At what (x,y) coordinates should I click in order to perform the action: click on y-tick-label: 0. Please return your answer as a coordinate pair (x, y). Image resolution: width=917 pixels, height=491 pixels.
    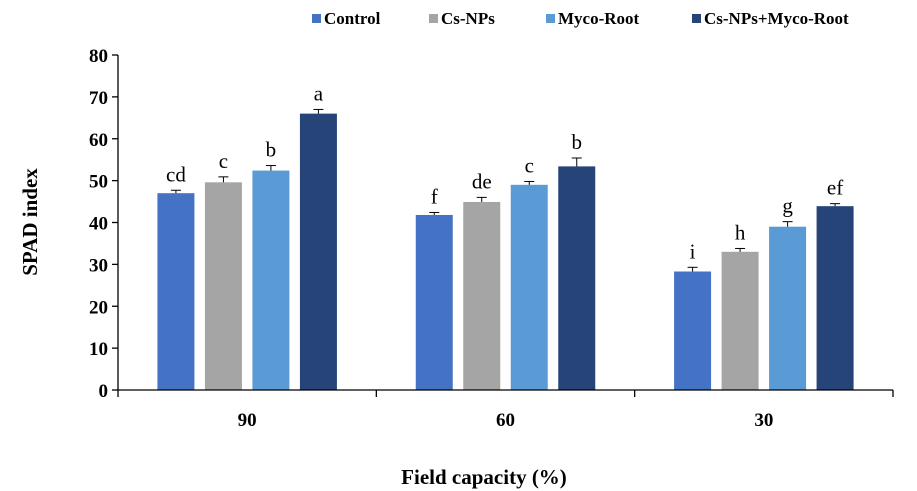
    Looking at the image, I should click on (104, 391).